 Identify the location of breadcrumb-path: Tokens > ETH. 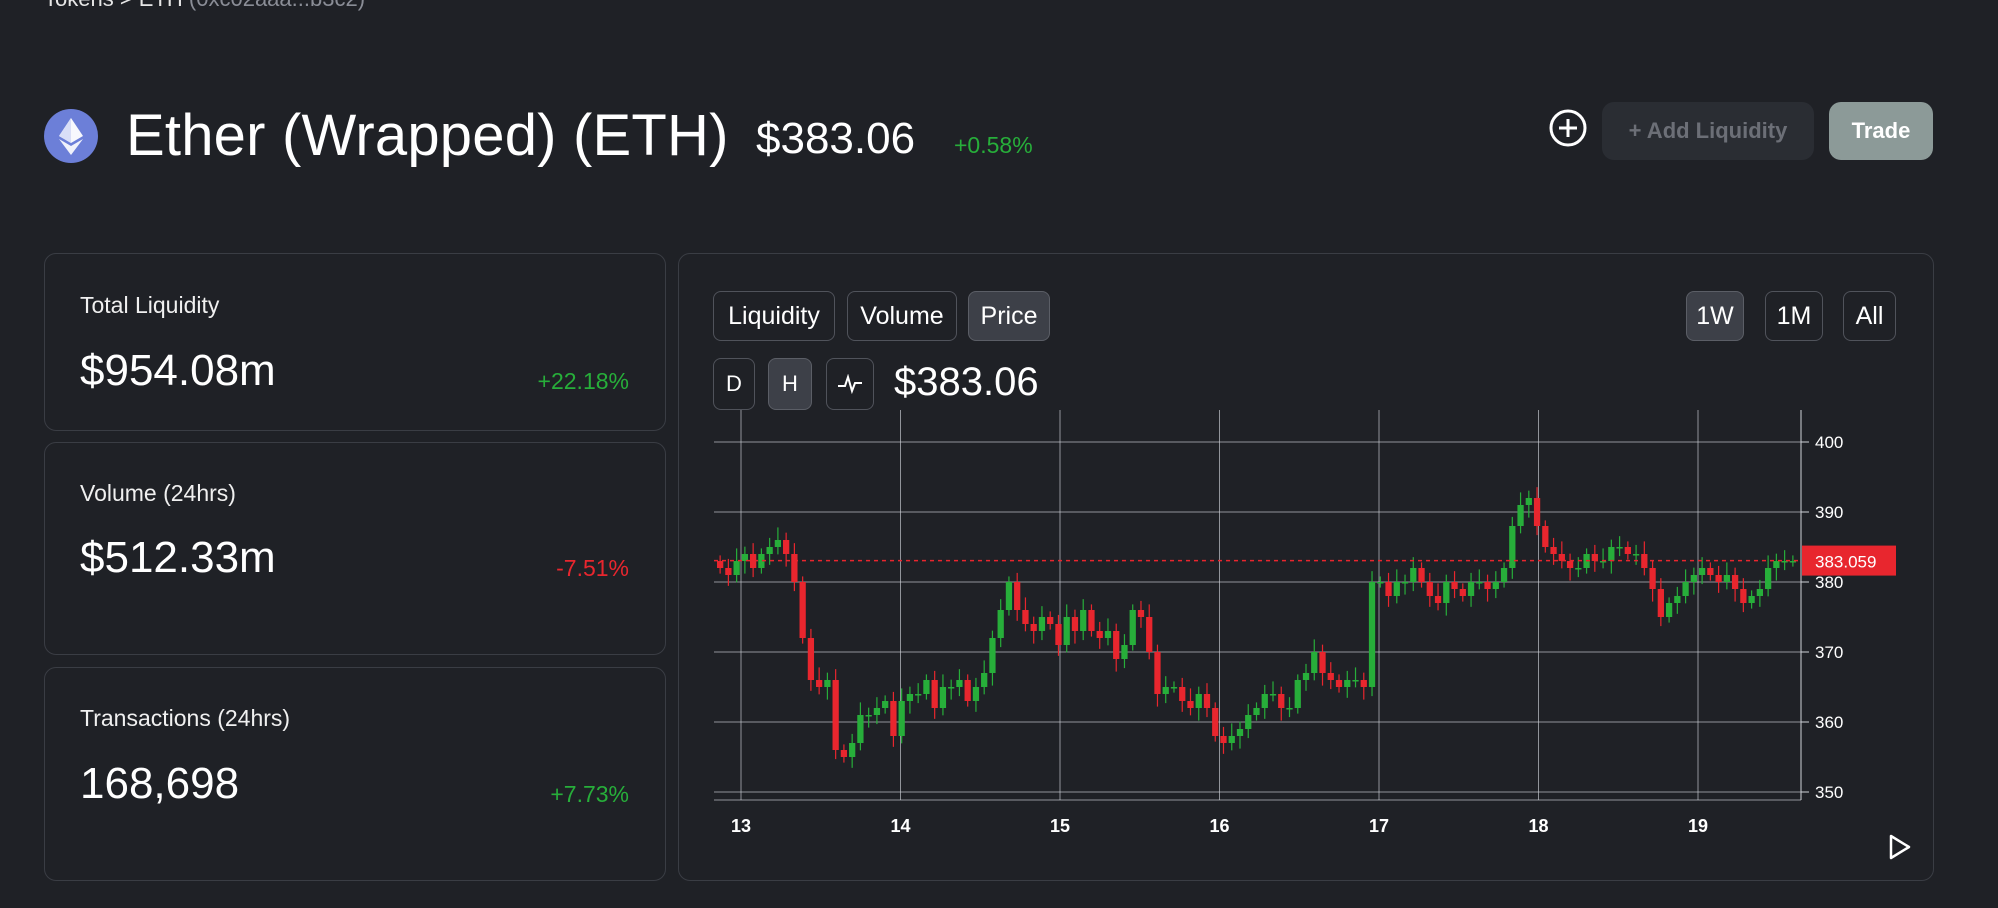
(113, 5).